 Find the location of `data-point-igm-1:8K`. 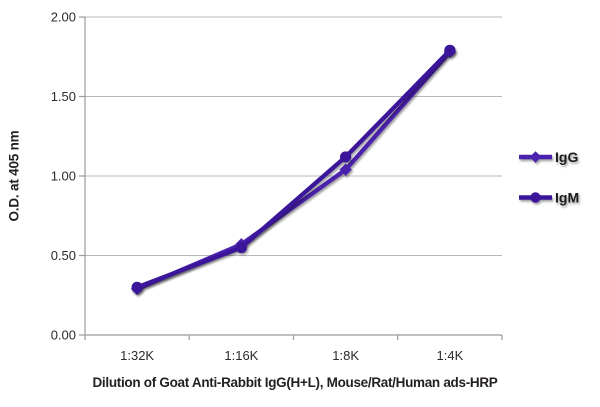

data-point-igm-1:8K is located at coordinates (346, 157).